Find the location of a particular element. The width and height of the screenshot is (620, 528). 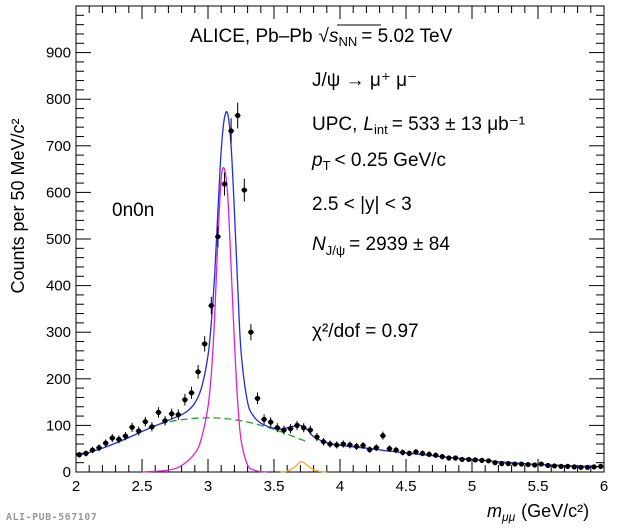

y-tick-labels: 0 100 200 300 400 500 600 700 800 900 is located at coordinates (58, 263).